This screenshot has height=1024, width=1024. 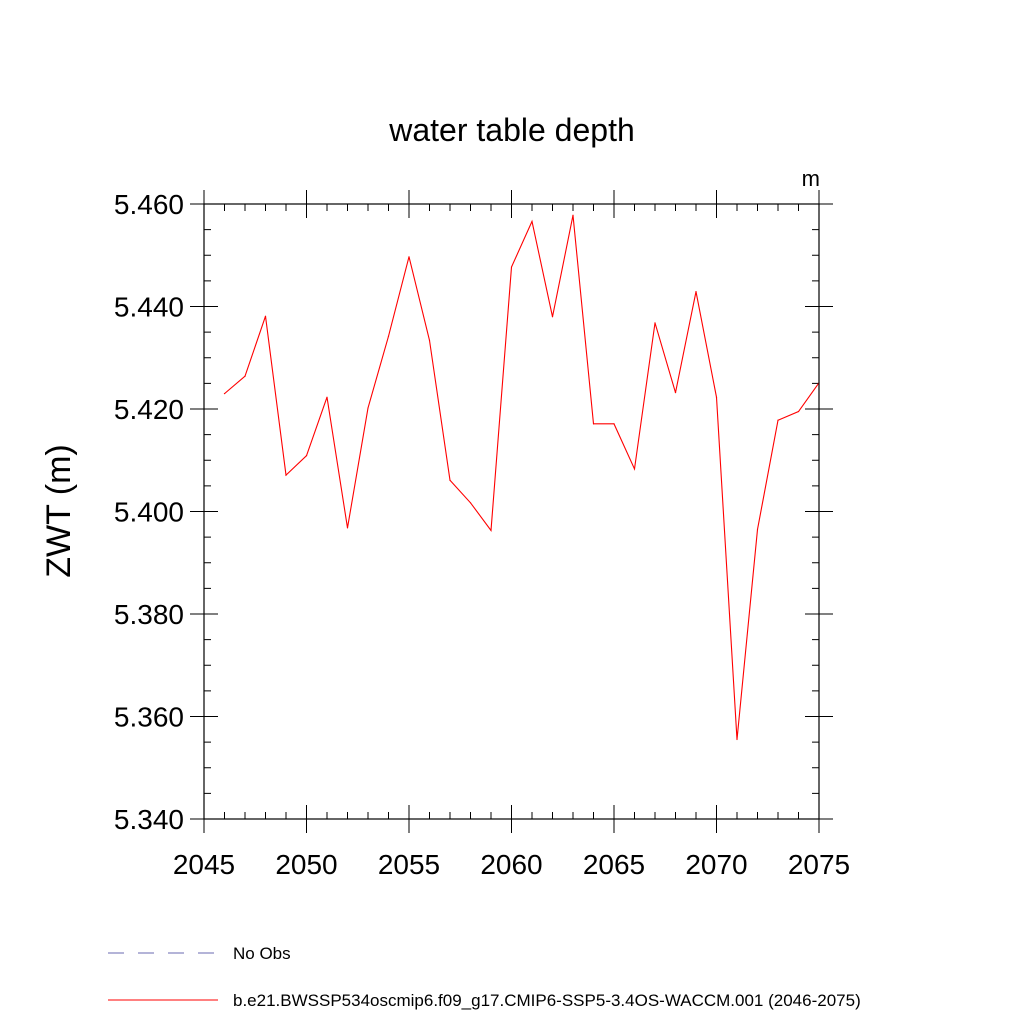 I want to click on y-tick-label: 5.400, so click(x=149, y=512).